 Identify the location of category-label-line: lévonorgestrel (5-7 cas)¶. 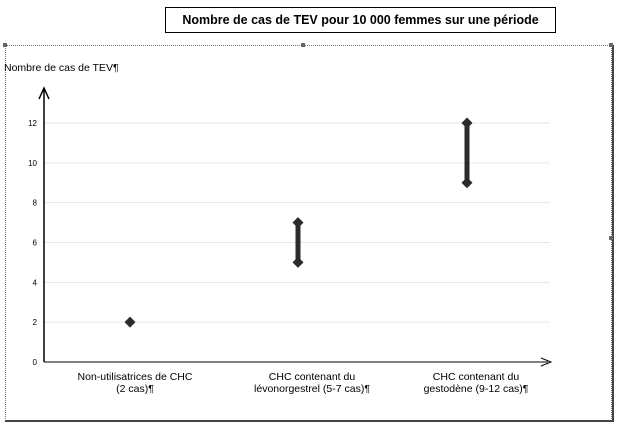
(312, 389).